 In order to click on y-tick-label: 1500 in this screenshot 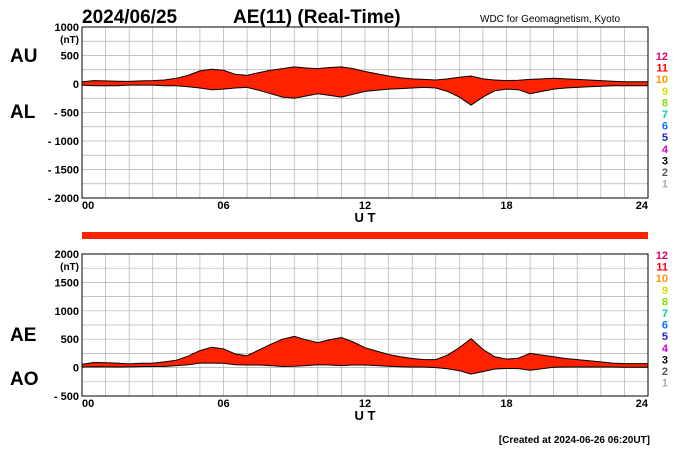, I will do `click(67, 283)`.